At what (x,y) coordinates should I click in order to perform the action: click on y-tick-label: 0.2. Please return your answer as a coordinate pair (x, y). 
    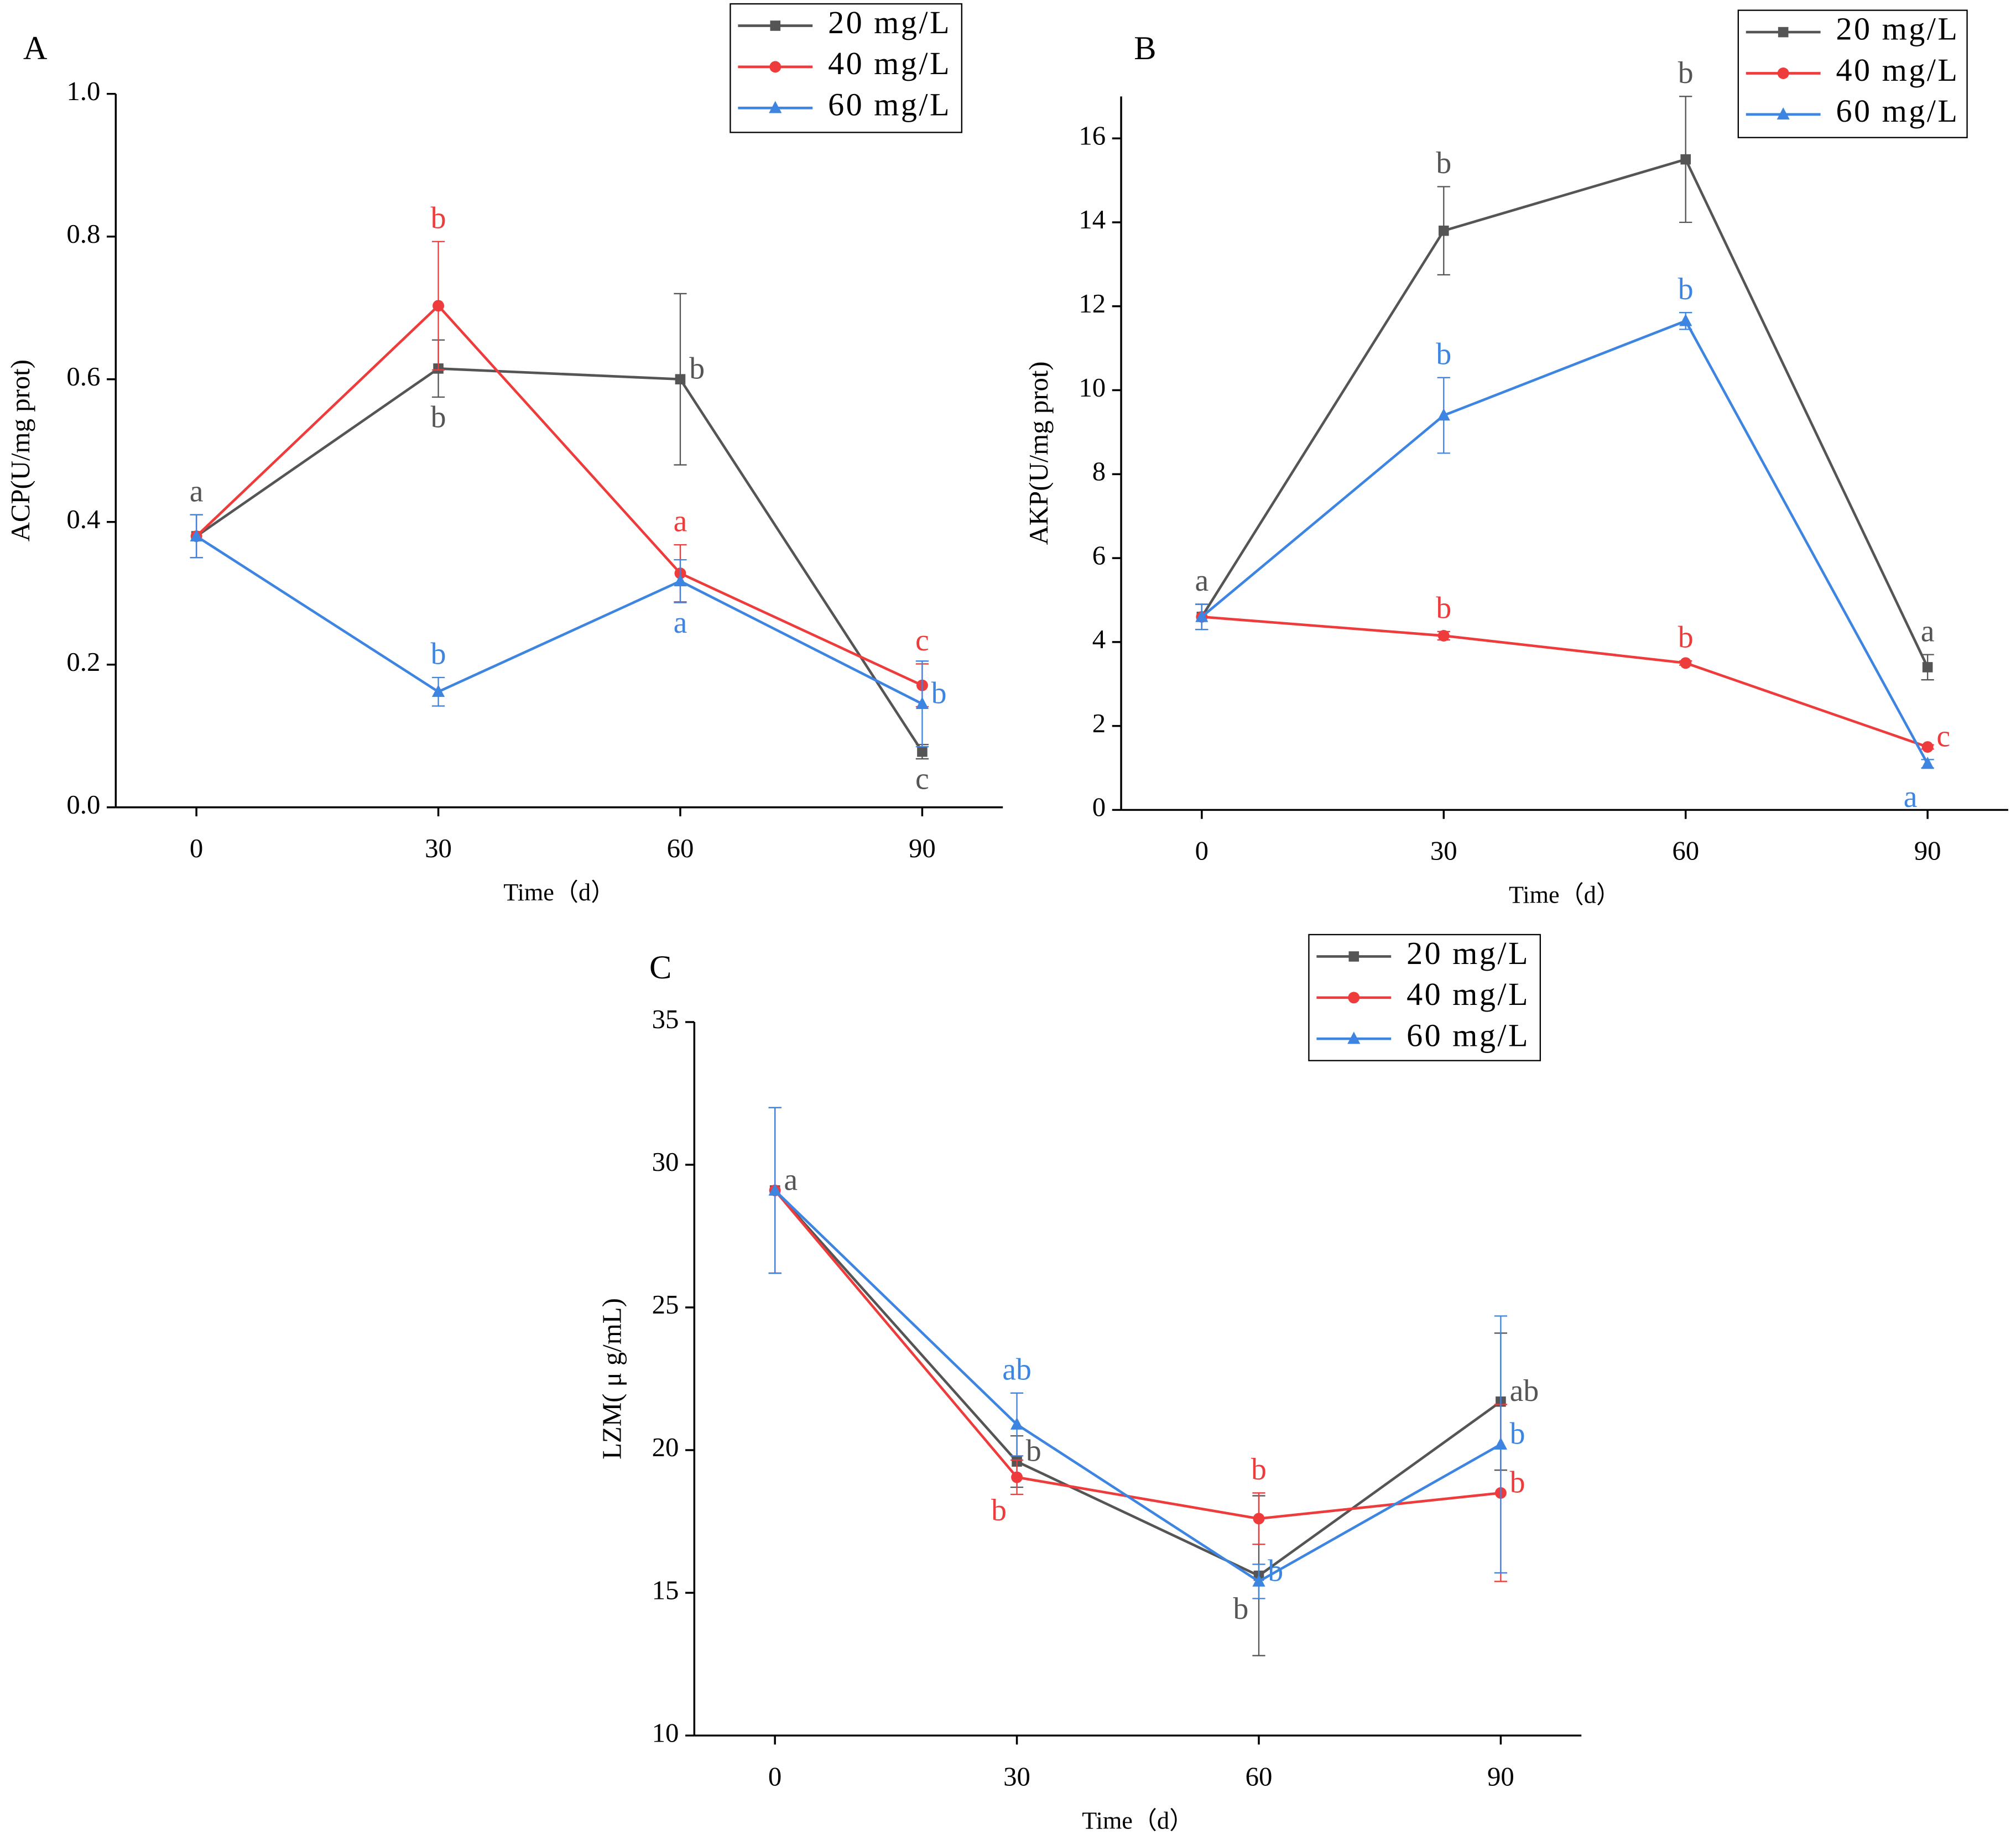
    Looking at the image, I should click on (83, 662).